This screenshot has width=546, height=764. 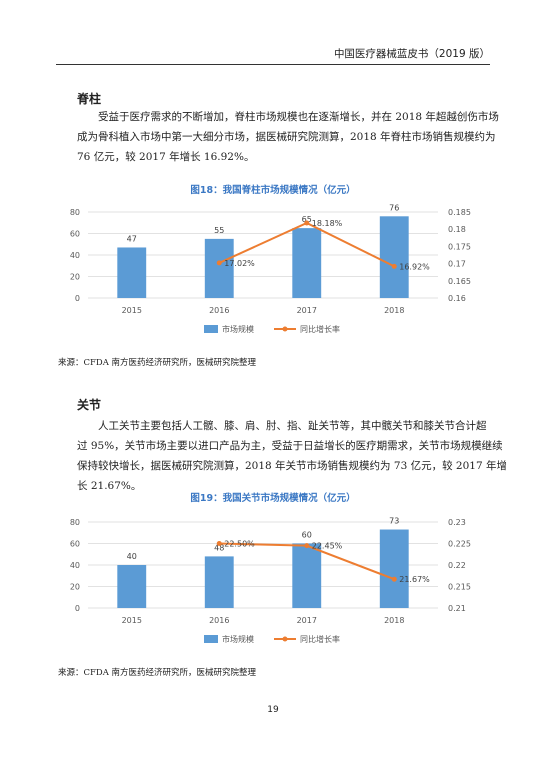 I want to click on y-tick-label-right: 0.215, so click(x=459, y=587).